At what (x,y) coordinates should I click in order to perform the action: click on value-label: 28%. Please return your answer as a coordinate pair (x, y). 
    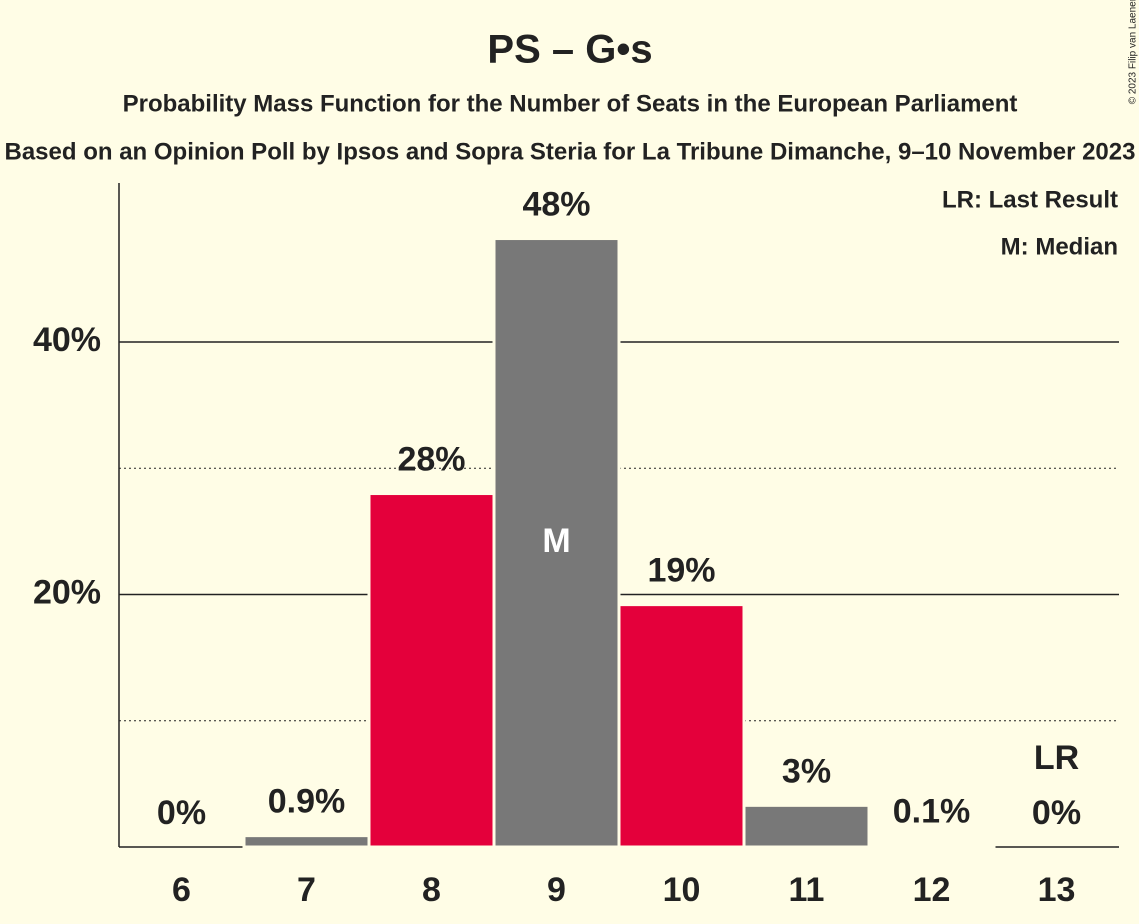
    Looking at the image, I should click on (431, 460).